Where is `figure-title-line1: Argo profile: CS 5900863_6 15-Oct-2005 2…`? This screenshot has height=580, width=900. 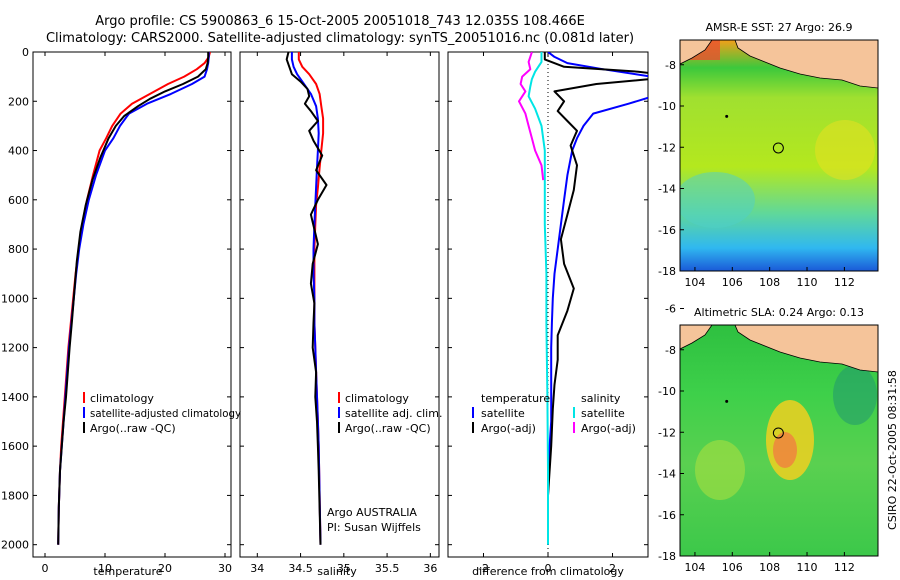
figure-title-line1: Argo profile: CS 5900863_6 15-Oct-2005 2… is located at coordinates (340, 21).